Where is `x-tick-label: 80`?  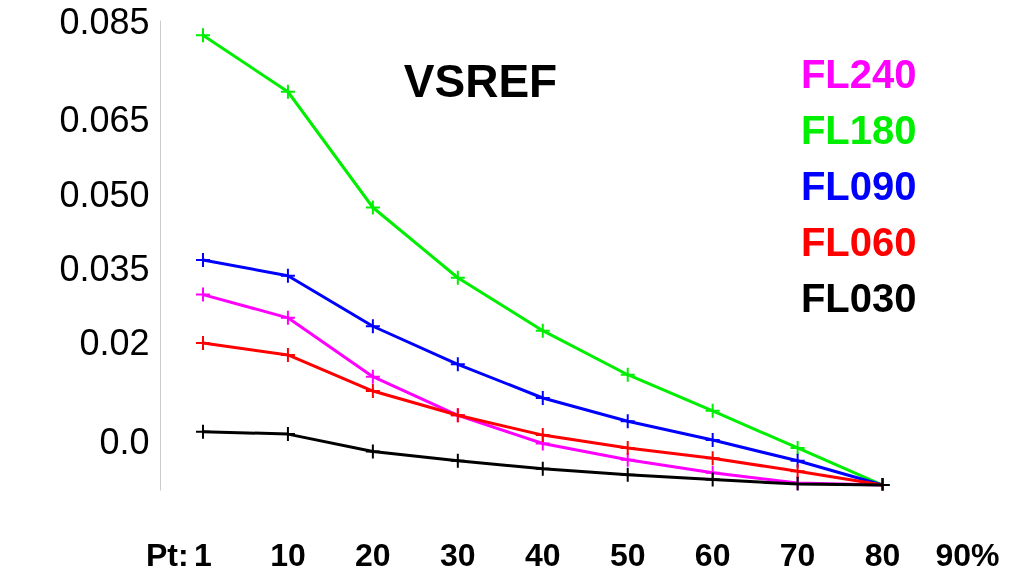
x-tick-label: 80 is located at coordinates (882, 554).